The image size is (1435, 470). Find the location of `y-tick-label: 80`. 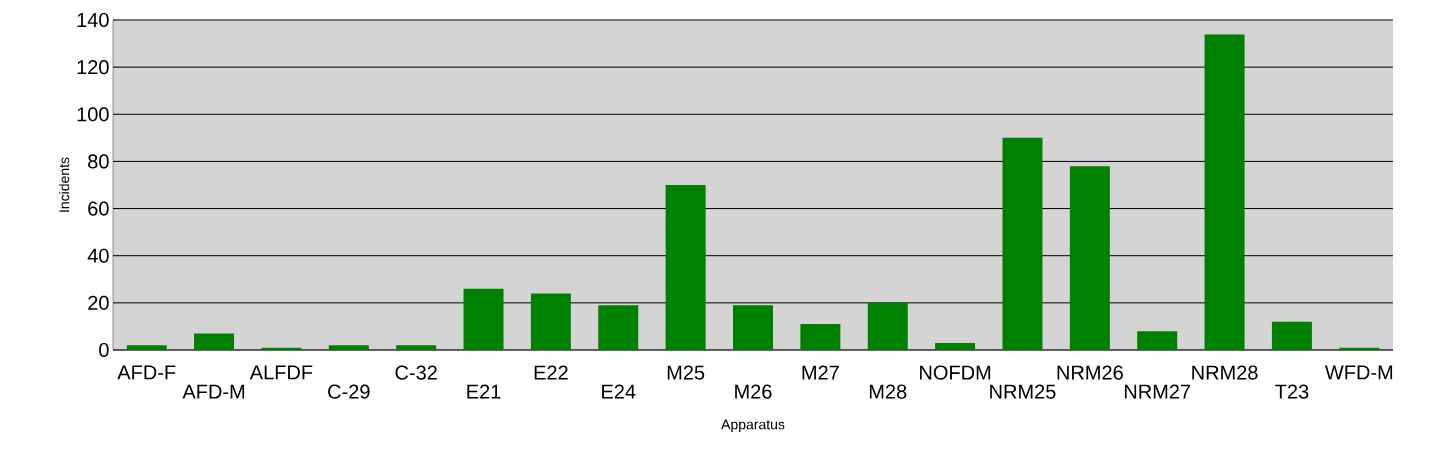

y-tick-label: 80 is located at coordinates (98, 161).